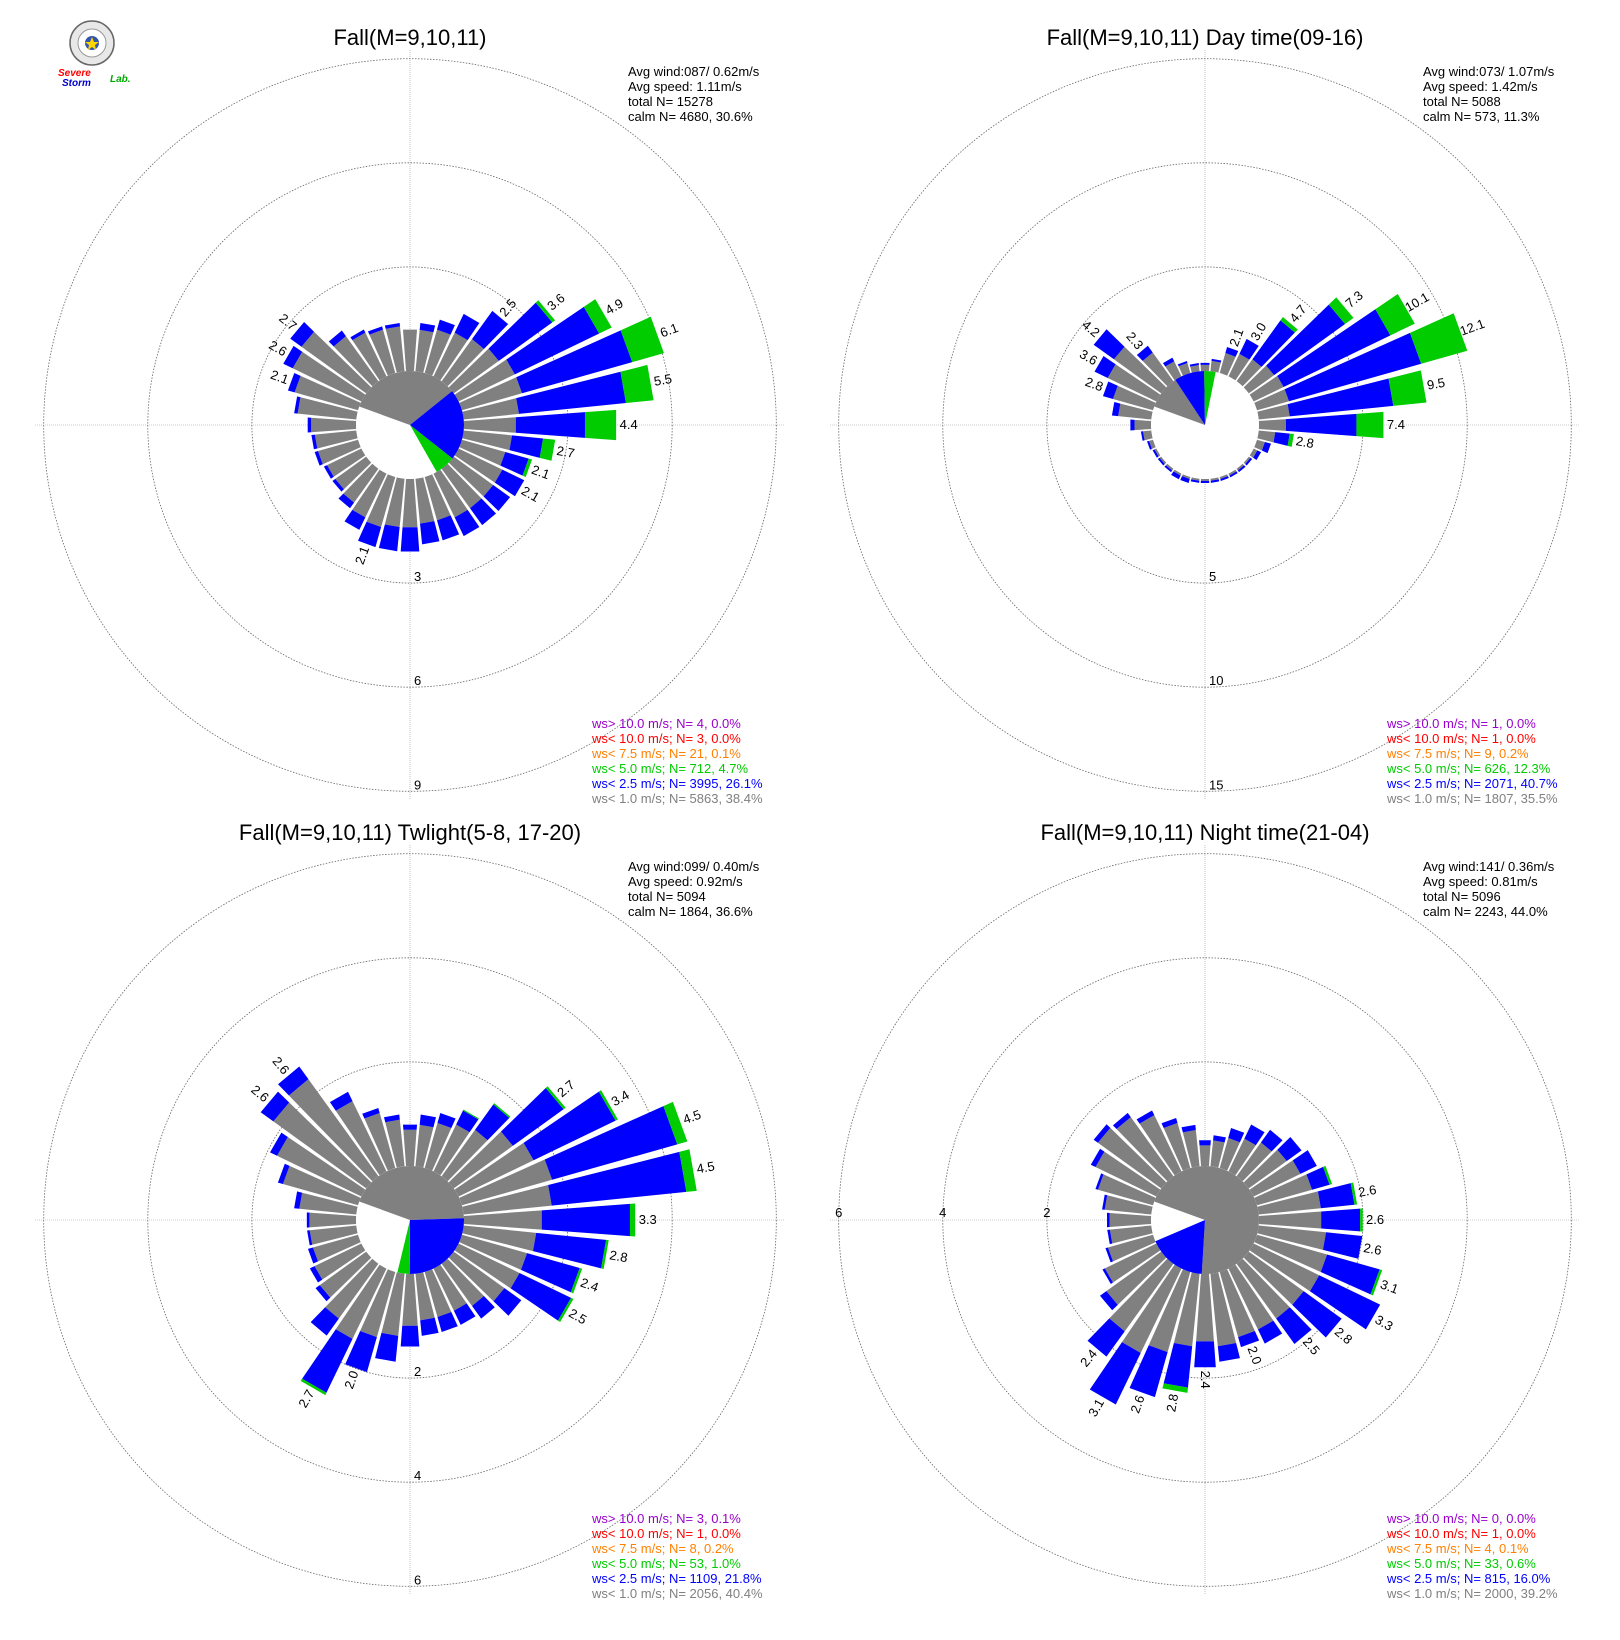 Image resolution: width=1620 pixels, height=1640 pixels. I want to click on panel-title: Fall(M=9,10,11) Twlight(5-8, 17-20), so click(410, 832).